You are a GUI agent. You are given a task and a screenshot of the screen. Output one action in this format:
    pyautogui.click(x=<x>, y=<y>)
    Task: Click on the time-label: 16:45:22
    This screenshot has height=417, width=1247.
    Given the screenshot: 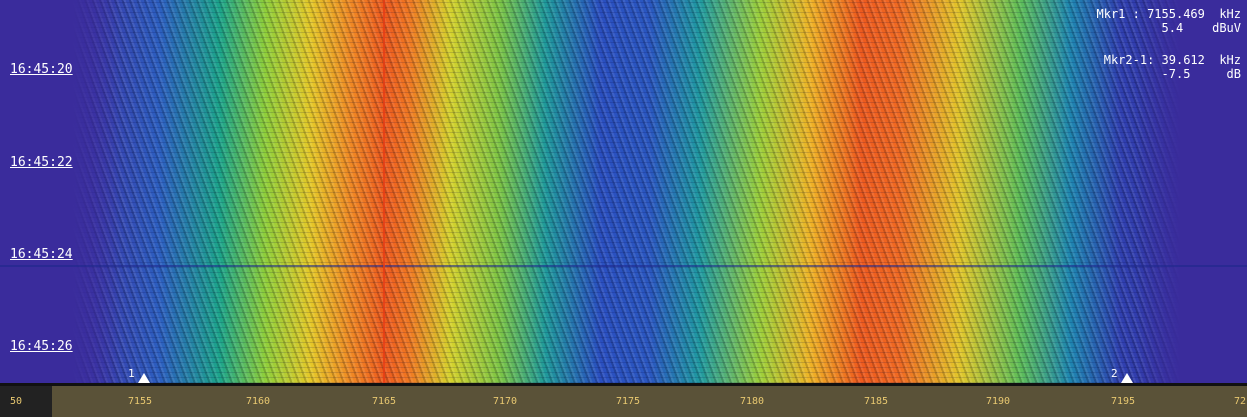 What is the action you would take?
    pyautogui.click(x=41, y=162)
    